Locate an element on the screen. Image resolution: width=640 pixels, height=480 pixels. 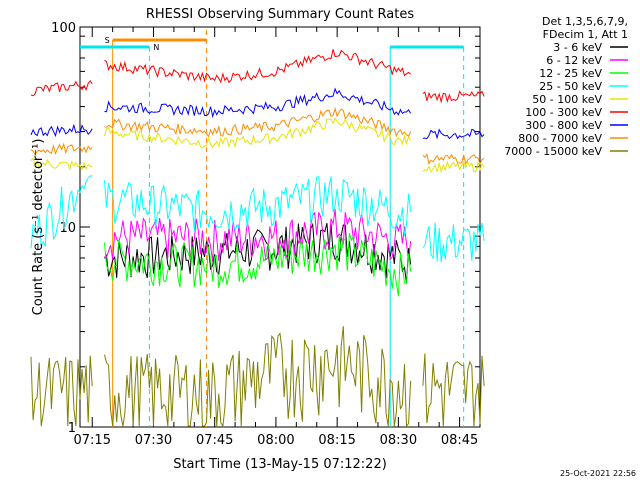
legend-entry-label: 3 - 6 keV is located at coordinates (577, 47).